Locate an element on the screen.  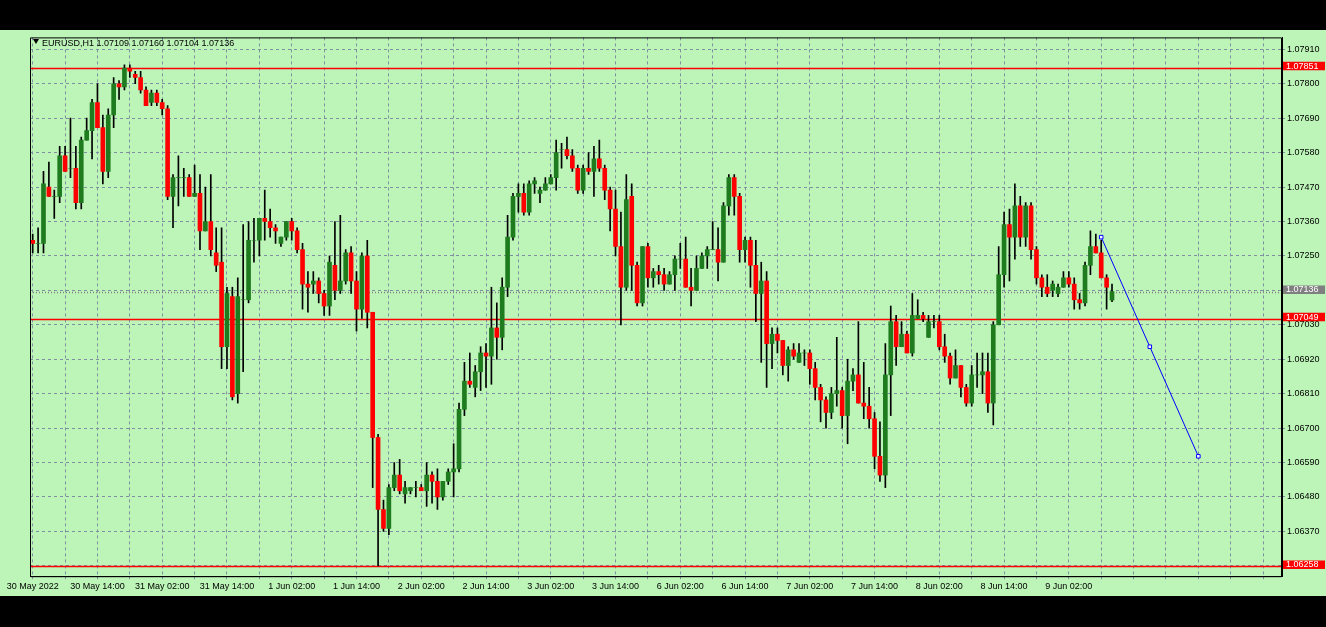
y-tick-label: 1.06480 is located at coordinates (1303, 496).